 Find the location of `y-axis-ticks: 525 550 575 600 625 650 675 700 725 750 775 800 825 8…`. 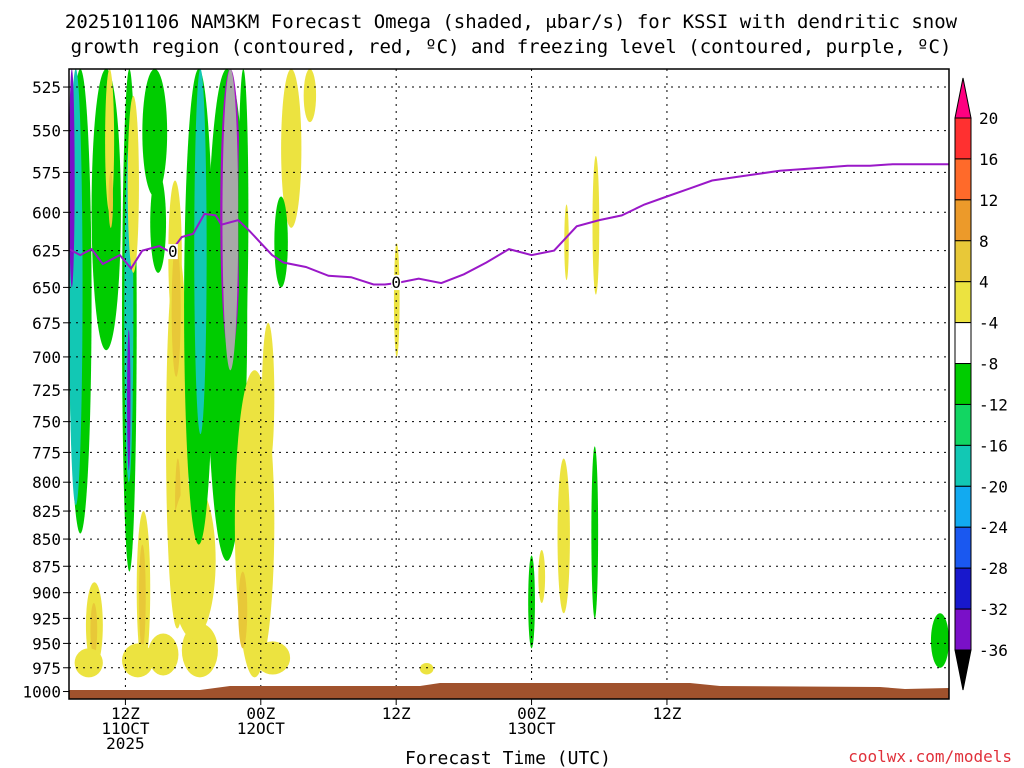

y-axis-ticks: 525 550 575 600 625 650 675 700 725 750 775 800 825 8… is located at coordinates (45, 390).